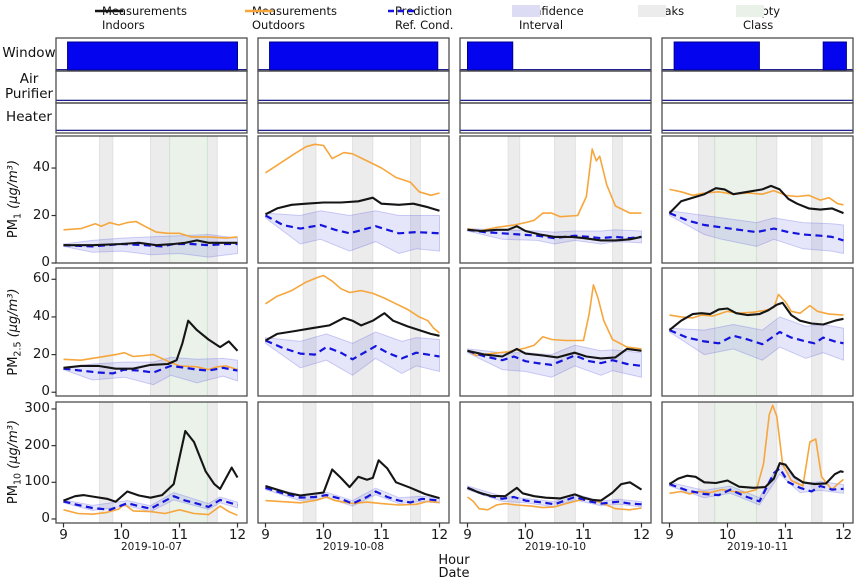  What do you see at coordinates (454, 560) in the screenshot?
I see `x-axis-title-hour: Hour` at bounding box center [454, 560].